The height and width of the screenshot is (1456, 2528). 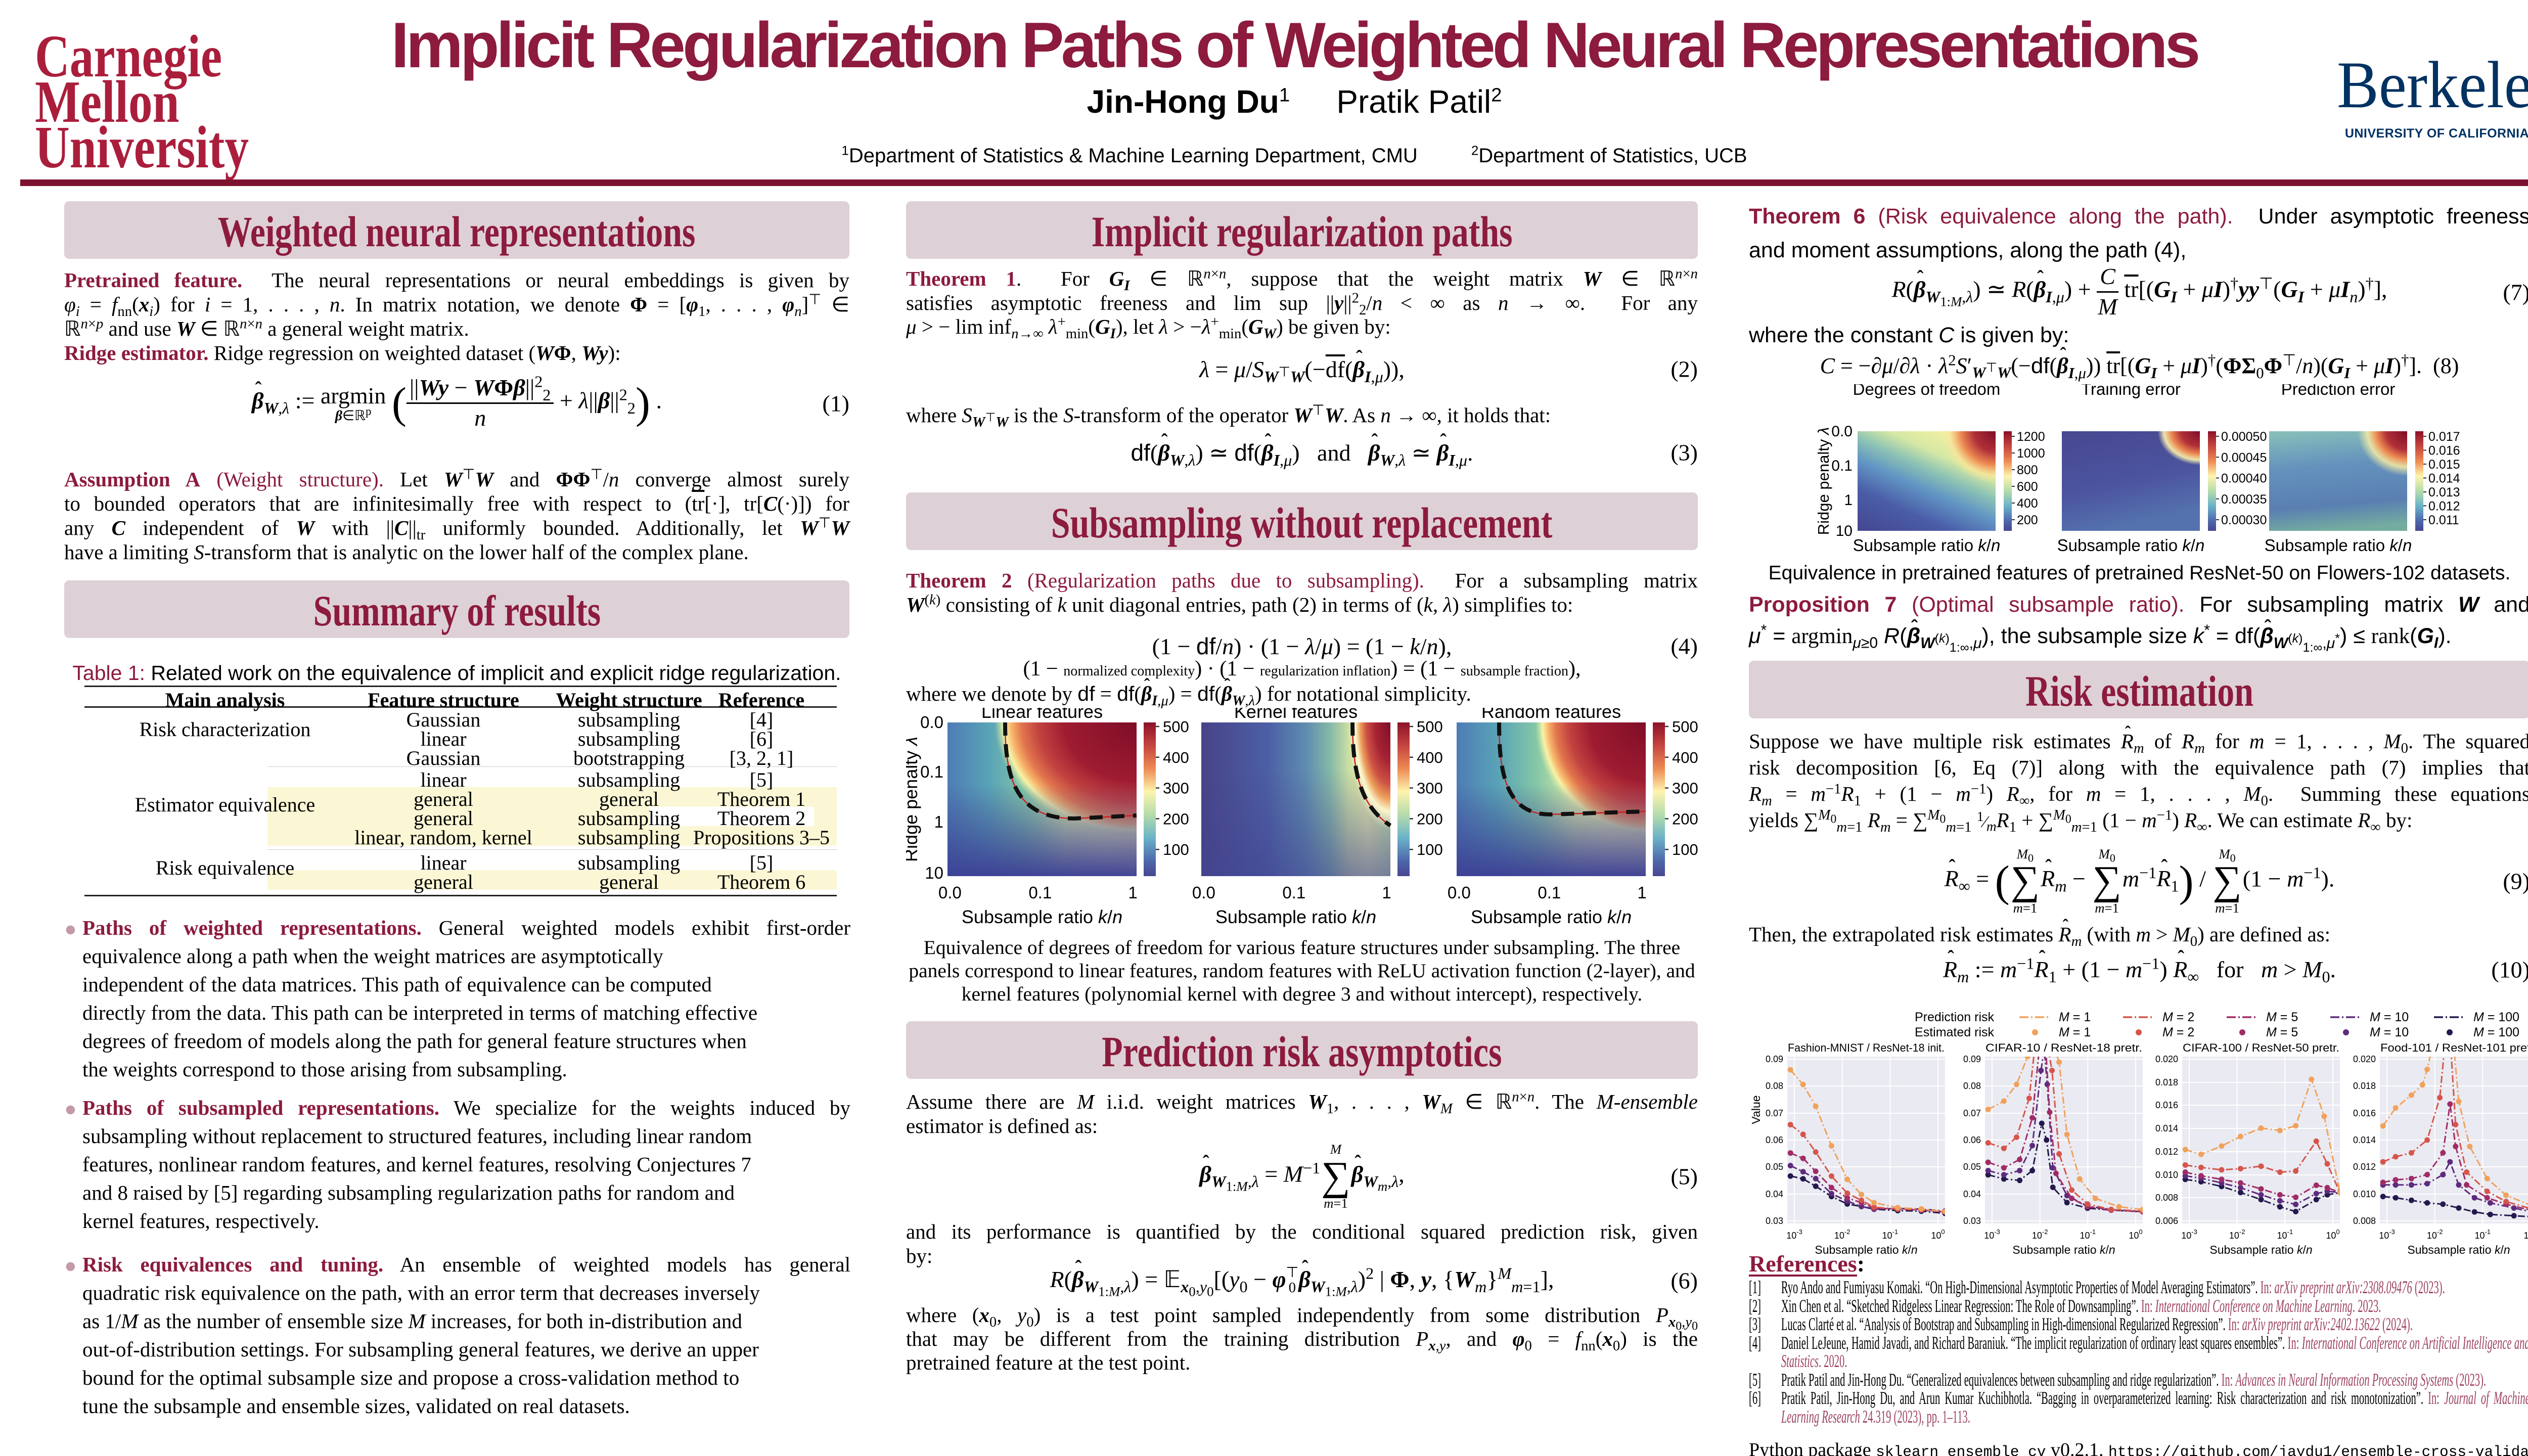 What do you see at coordinates (2131, 391) in the screenshot?
I see `svg-text: Training error` at bounding box center [2131, 391].